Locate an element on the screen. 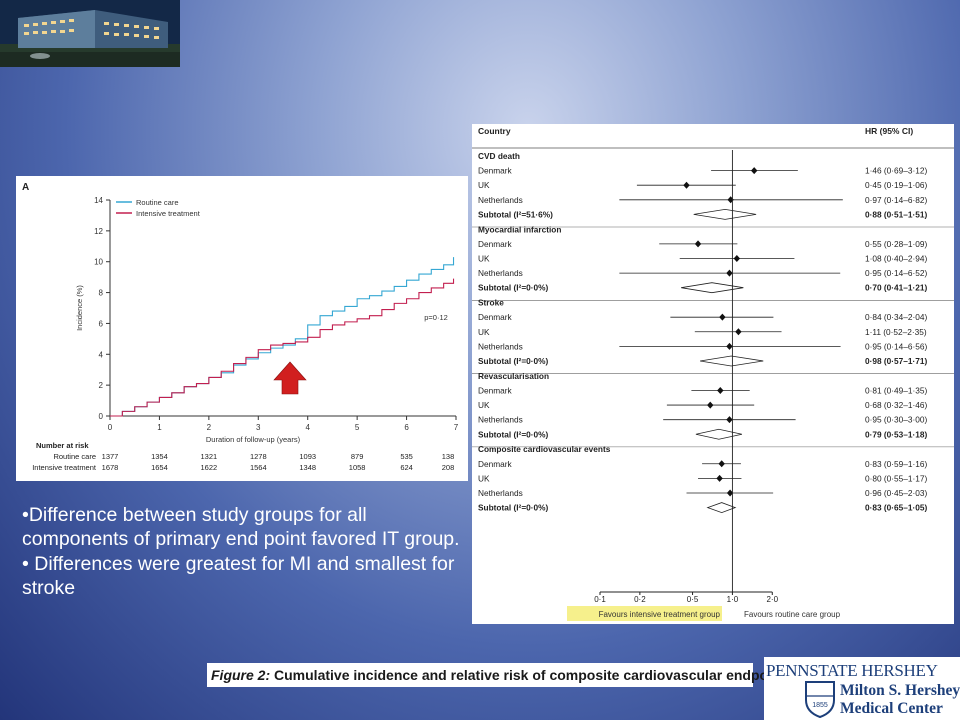 This screenshot has width=960, height=720. series-line-intensive-treatment is located at coordinates (282, 347).